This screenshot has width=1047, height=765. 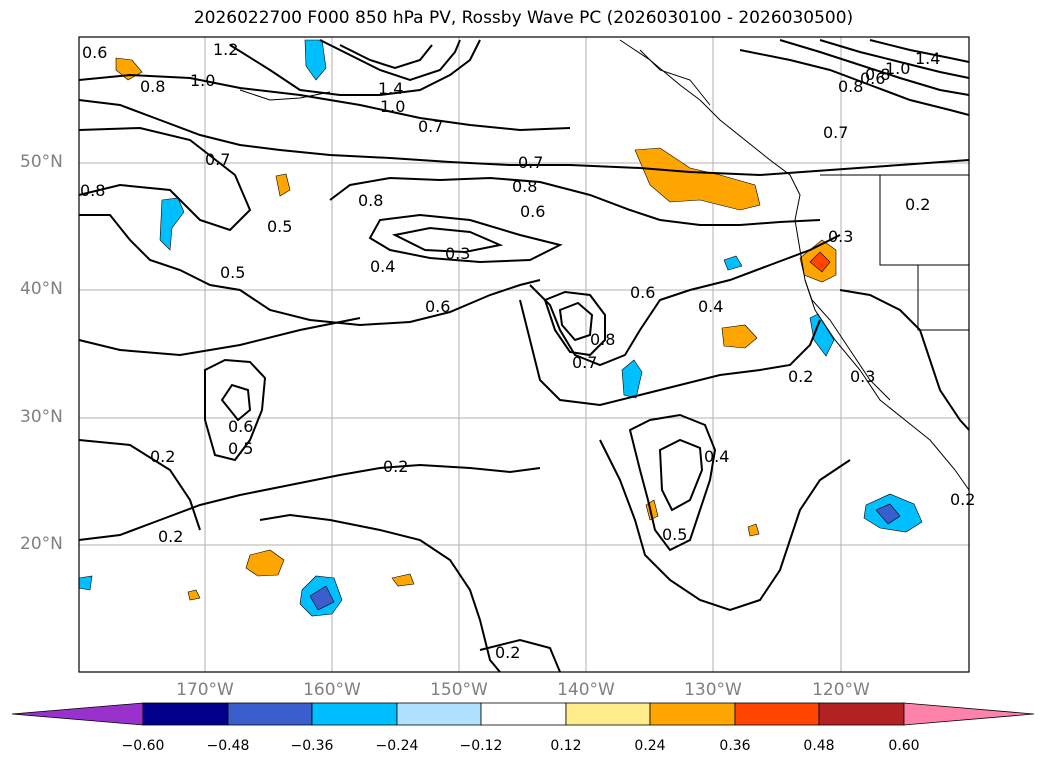 I want to click on lon-label-130w: 130°W, so click(x=713, y=690).